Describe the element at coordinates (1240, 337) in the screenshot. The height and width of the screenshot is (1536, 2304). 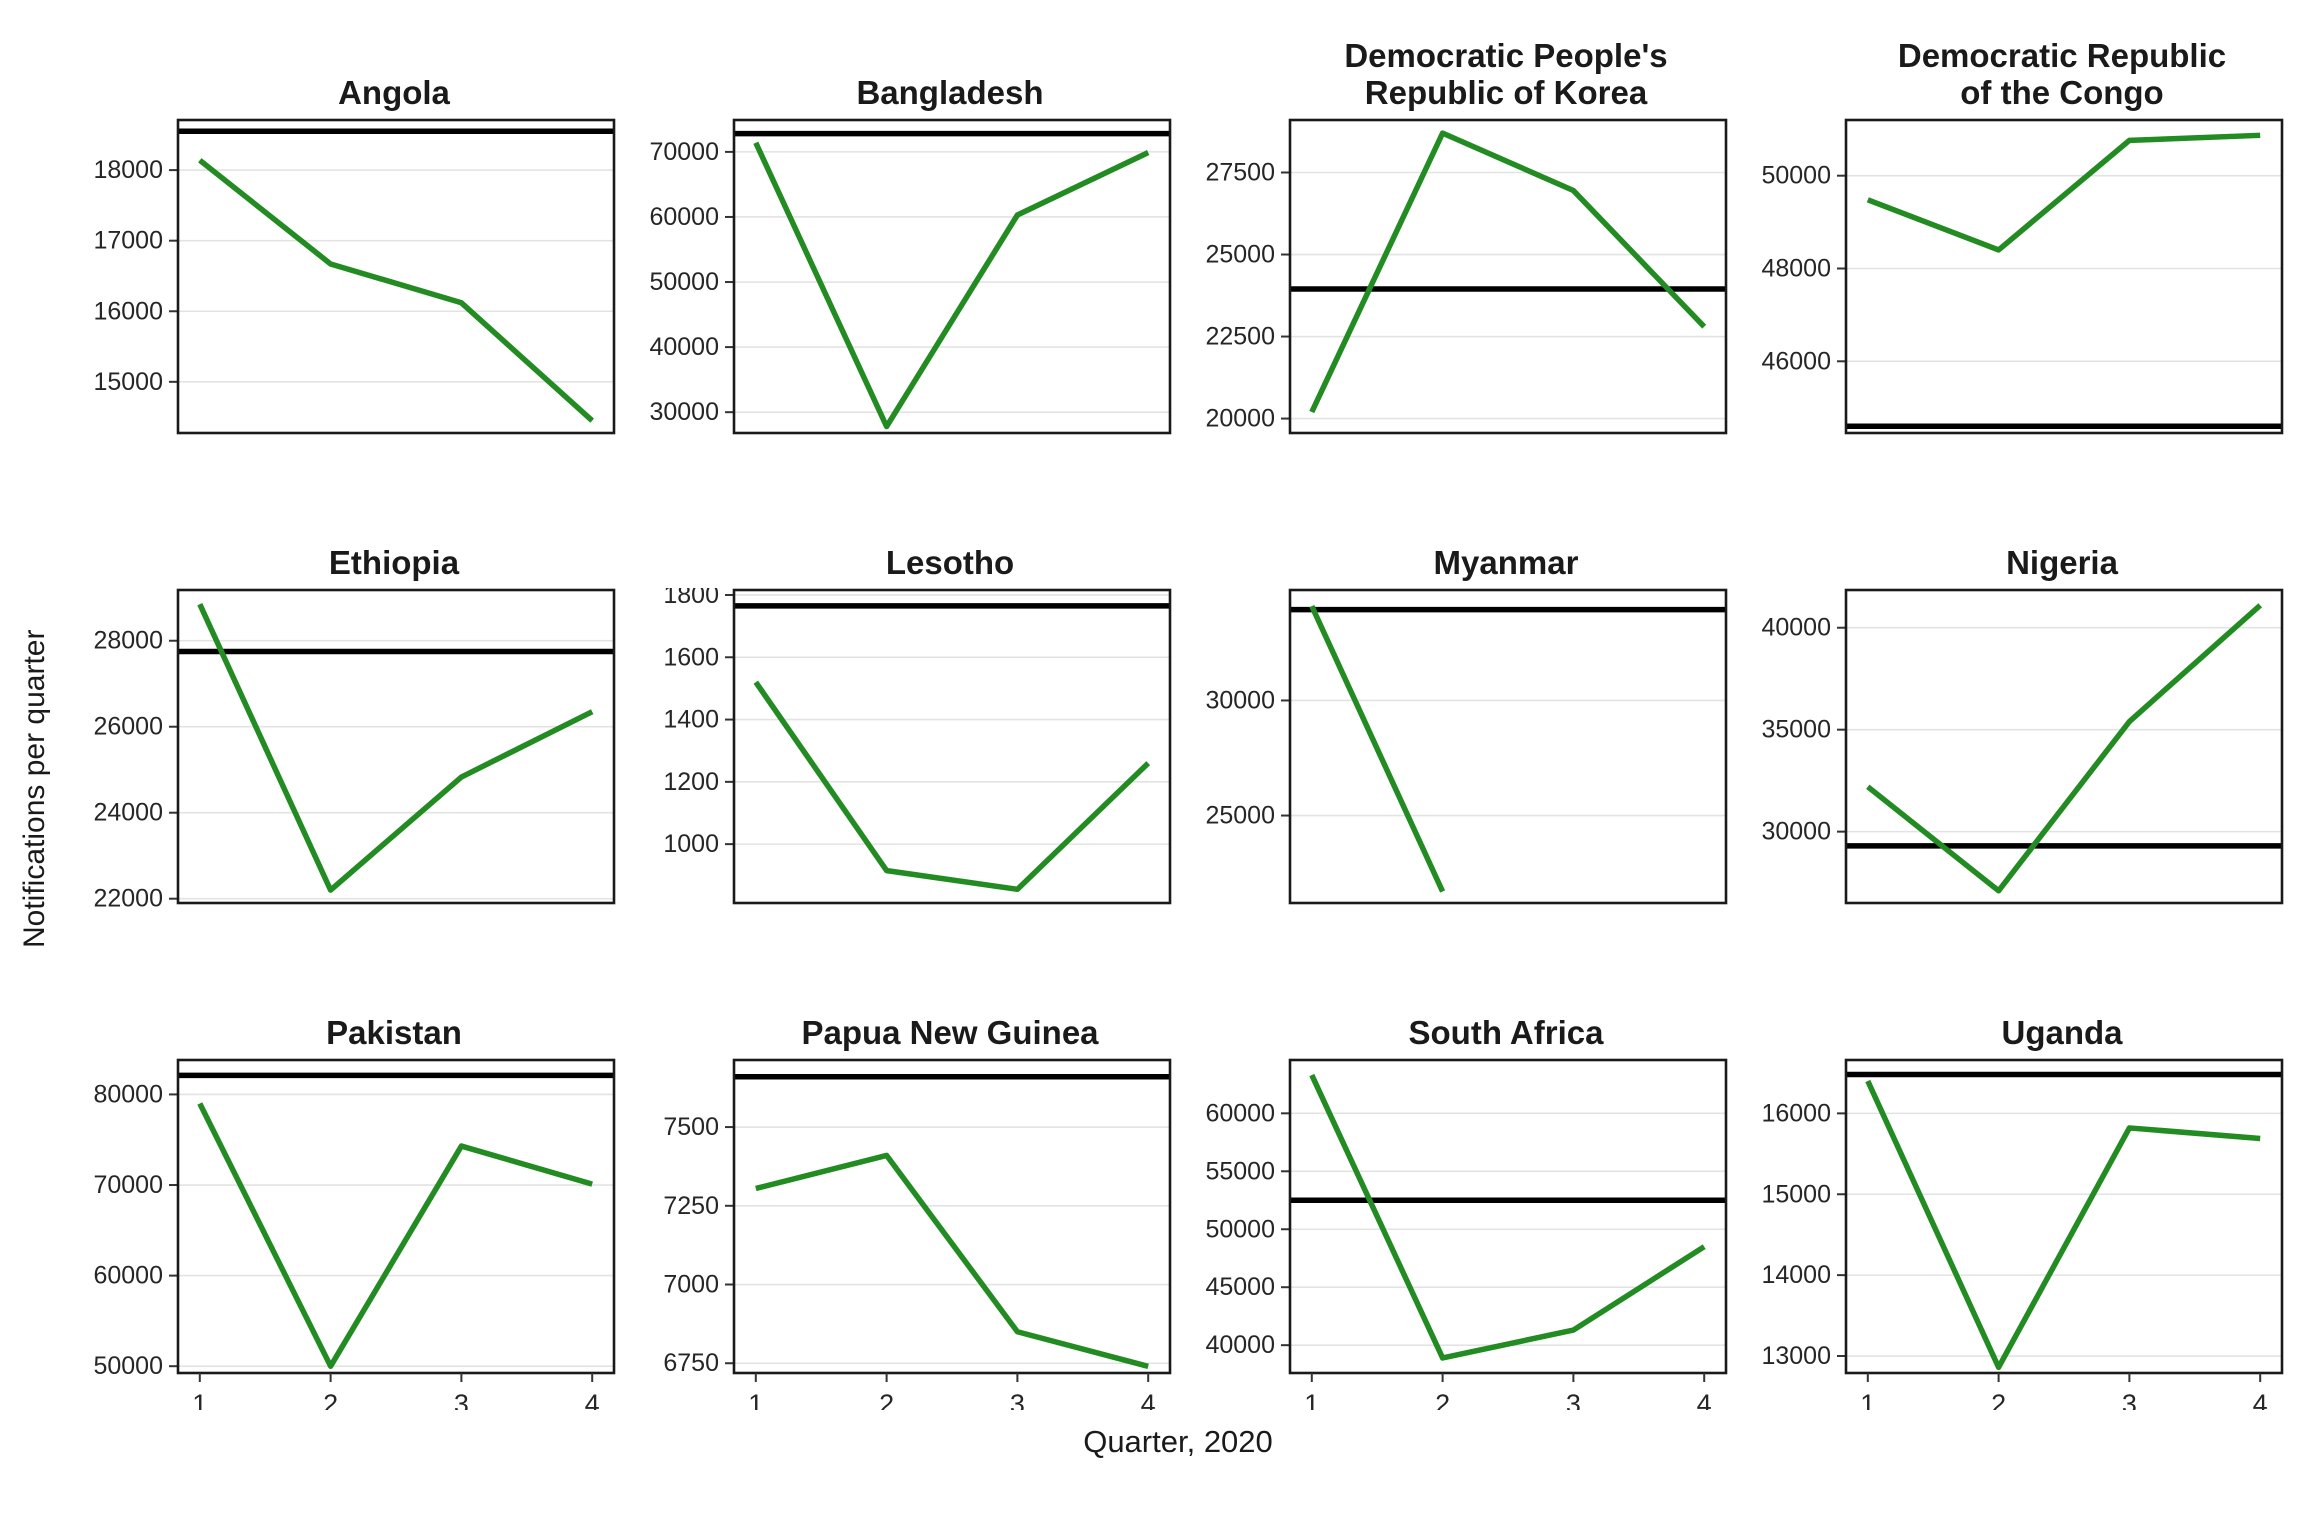
I see `y-tick-label: 22500` at that location.